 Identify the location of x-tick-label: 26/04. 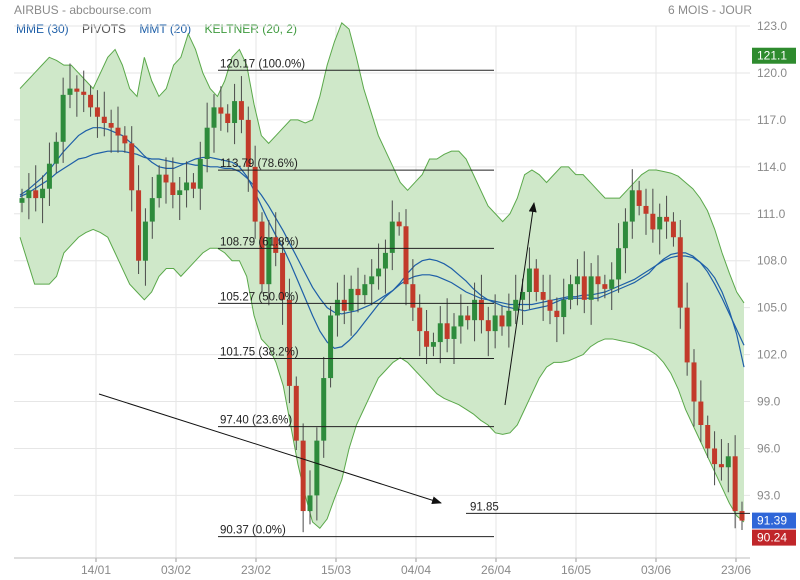
(496, 570).